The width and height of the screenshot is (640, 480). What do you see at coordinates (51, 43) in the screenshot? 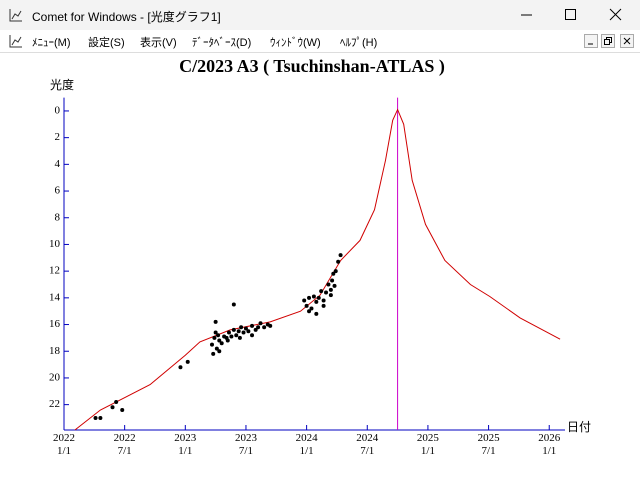
I see `menu-item: ﾒﾆｭｰ(M)` at bounding box center [51, 43].